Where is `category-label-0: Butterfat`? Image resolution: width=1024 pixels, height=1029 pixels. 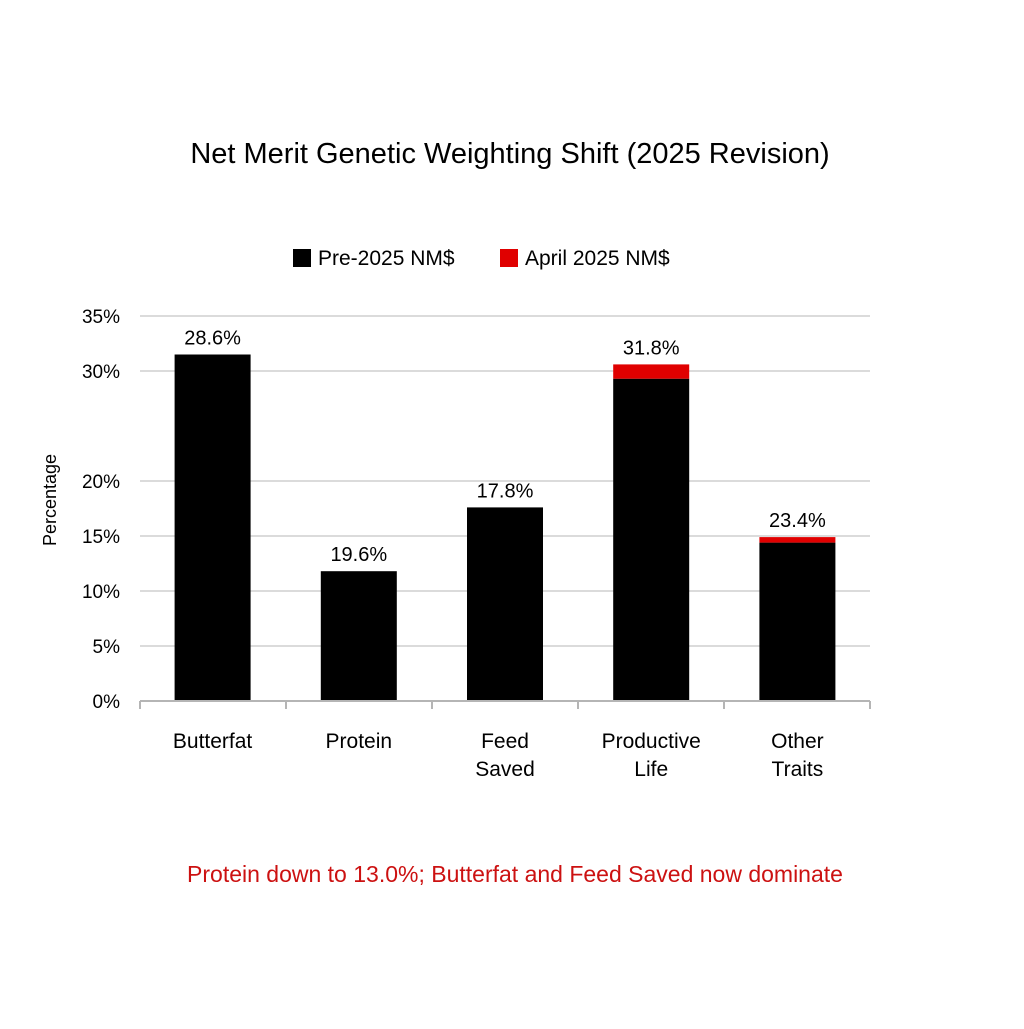 category-label-0: Butterfat is located at coordinates (213, 741).